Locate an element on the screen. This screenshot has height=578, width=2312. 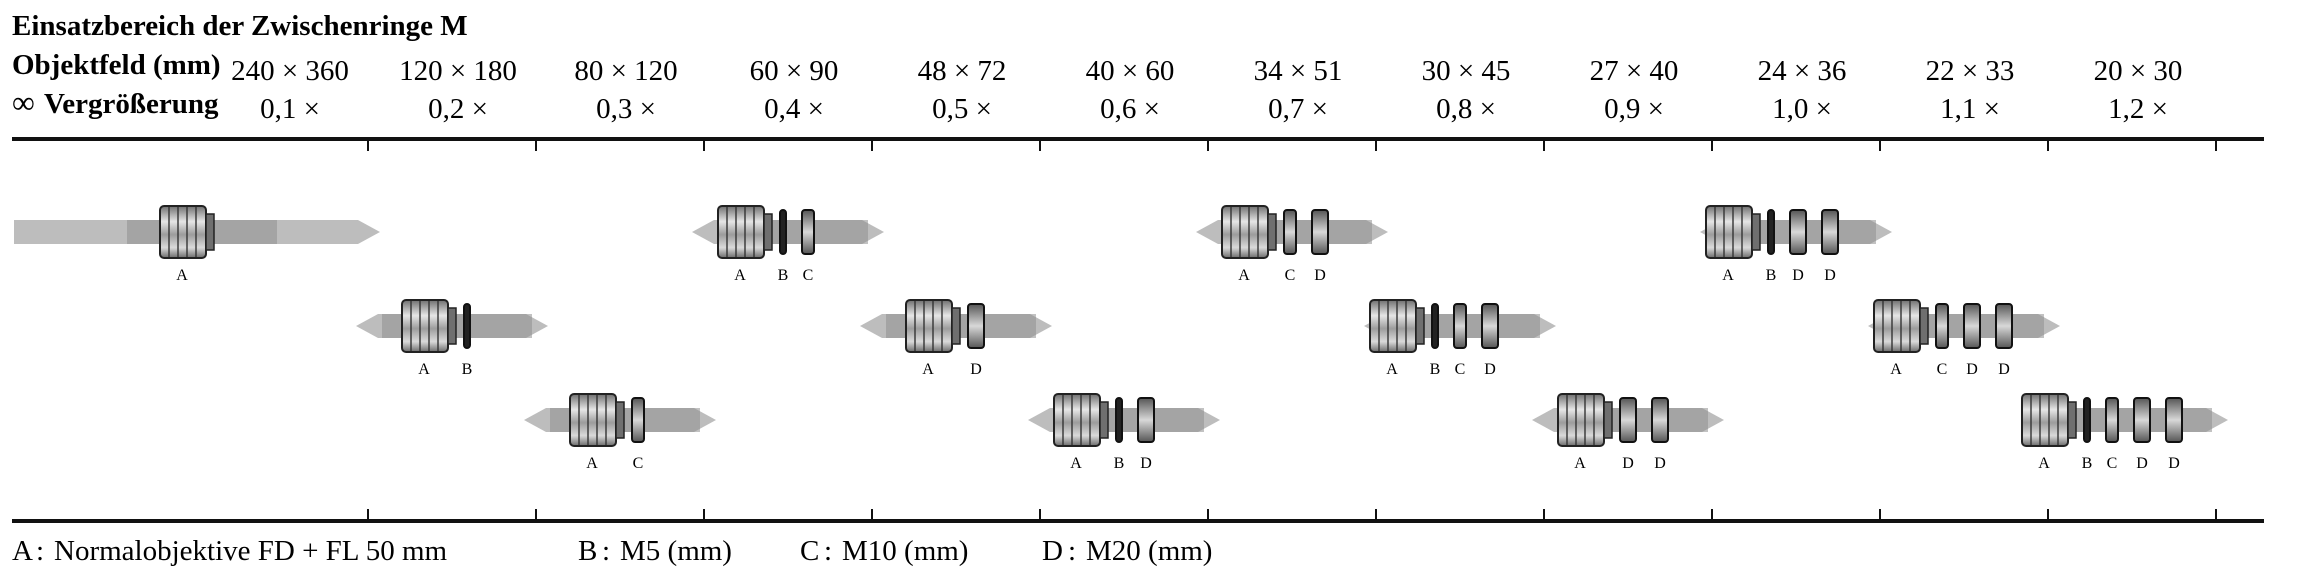
row-label-magnification: Vergrößerung is located at coordinates (131, 104).